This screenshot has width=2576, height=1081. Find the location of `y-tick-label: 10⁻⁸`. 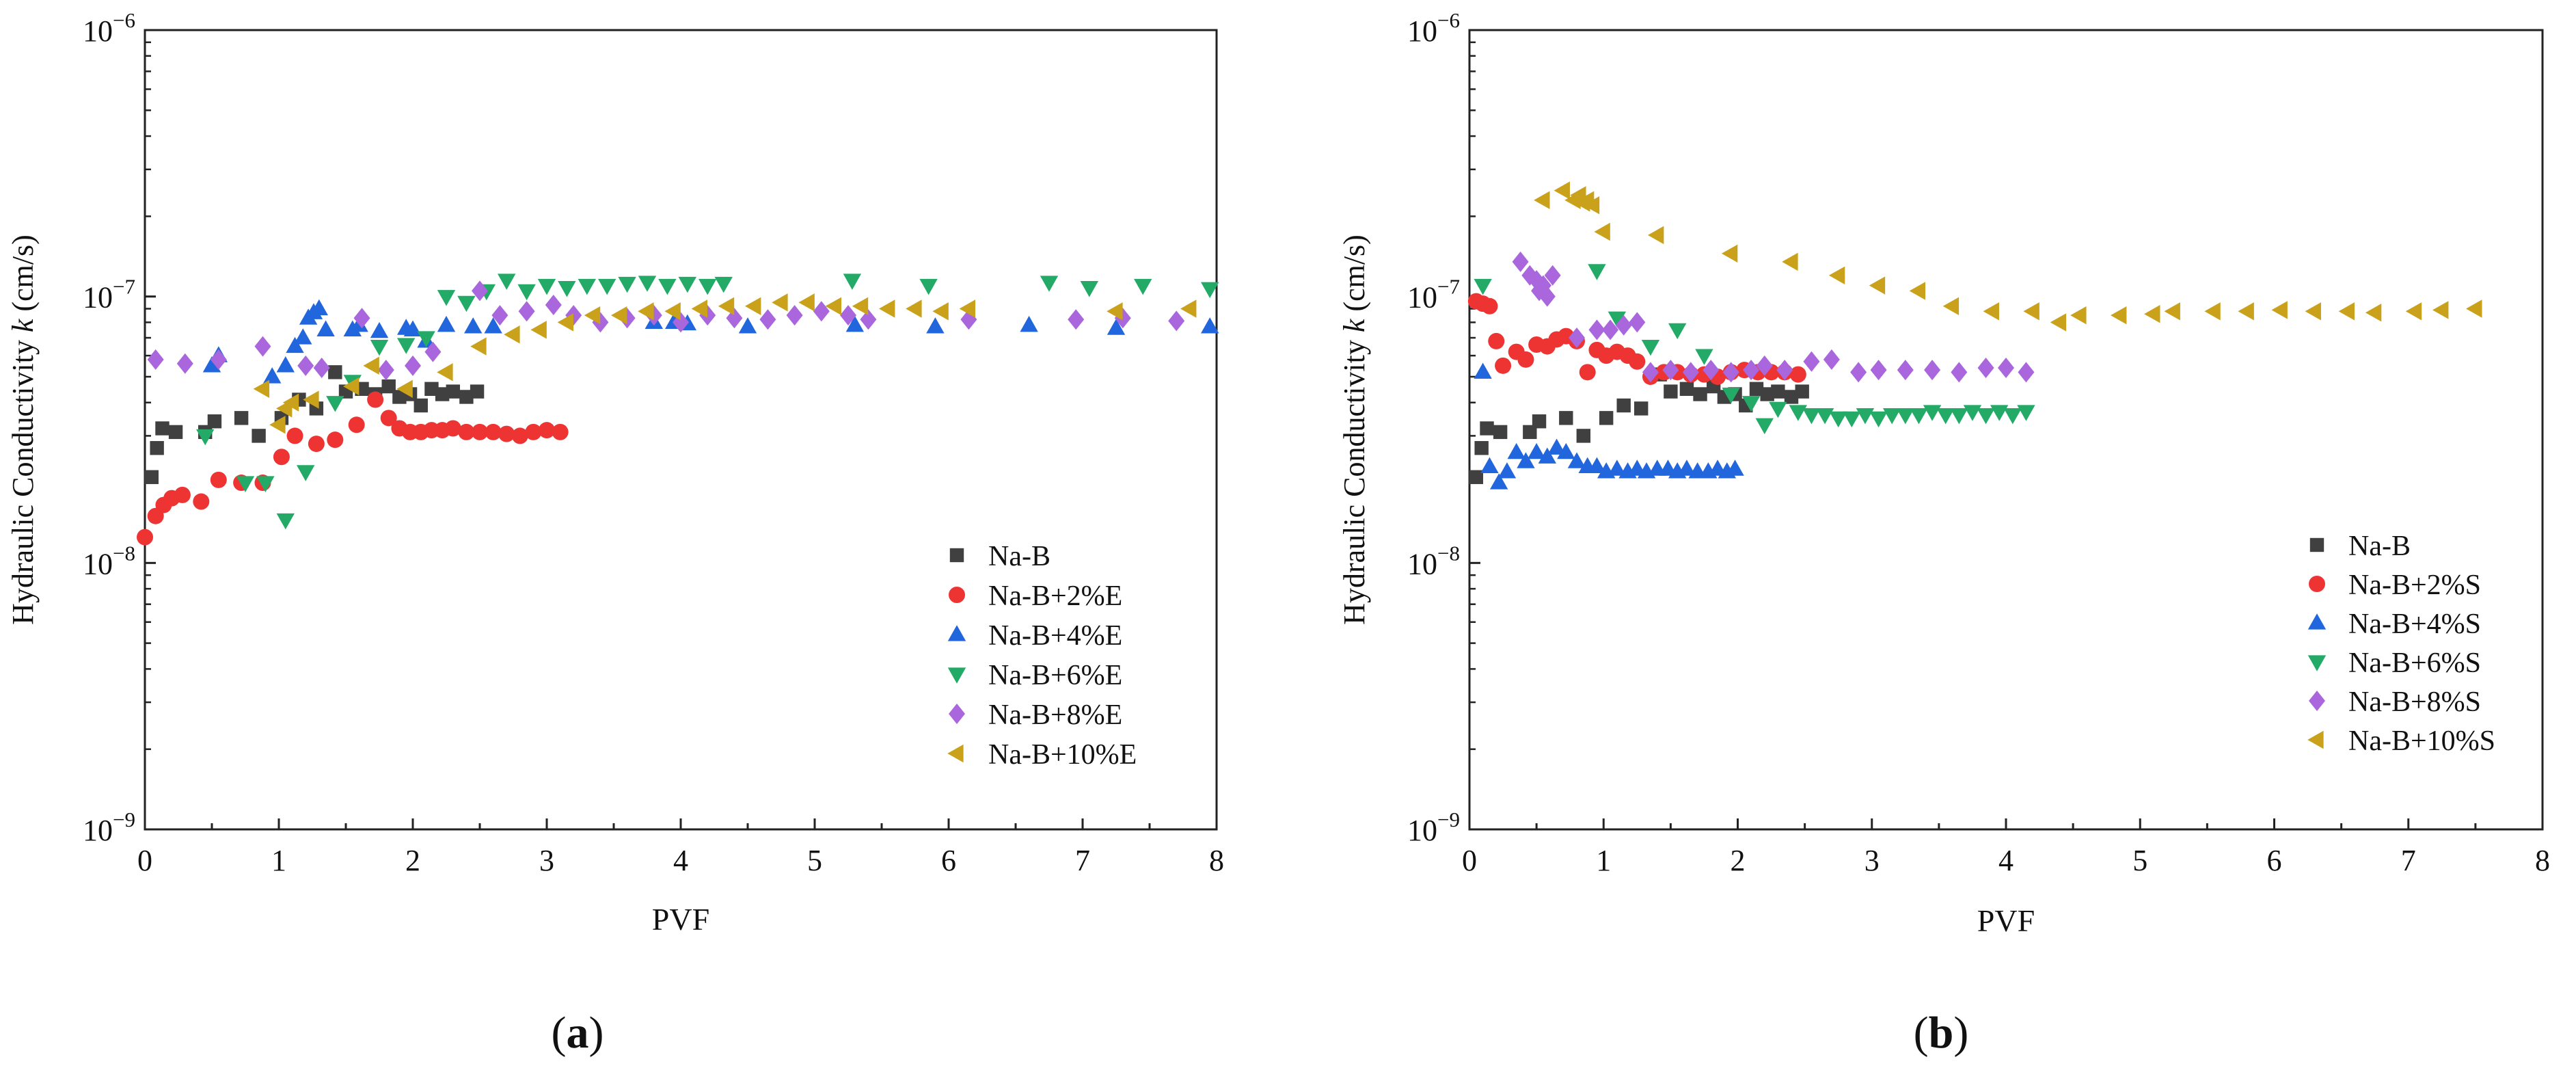

y-tick-label: 10⁻⁸ is located at coordinates (109, 560).